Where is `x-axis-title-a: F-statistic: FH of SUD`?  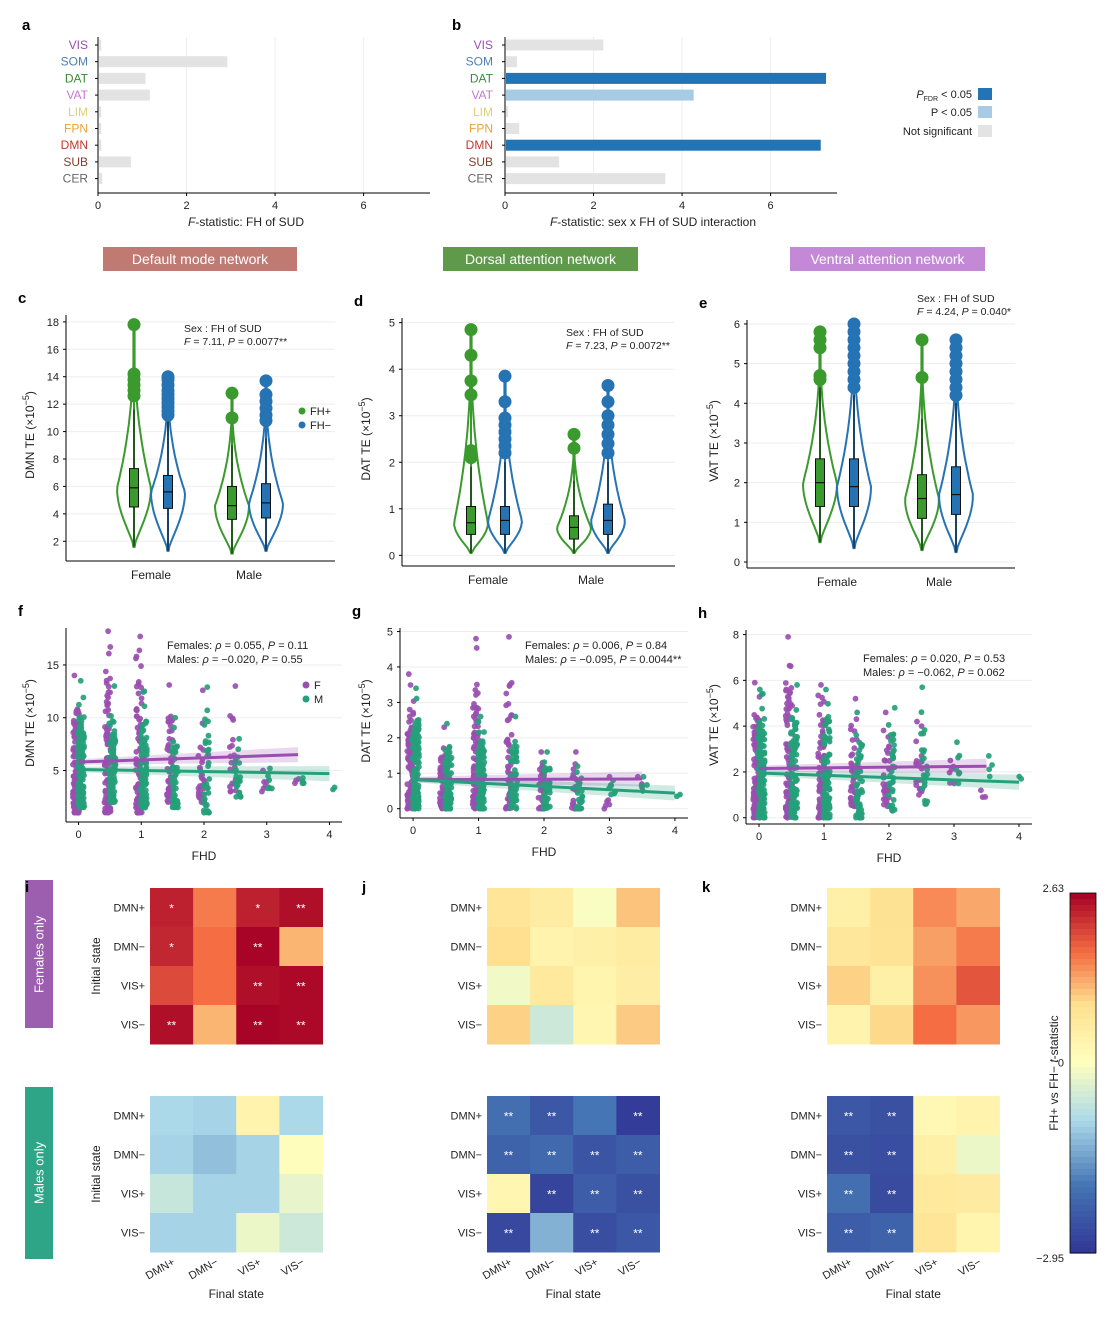
x-axis-title-a: F-statistic: FH of SUD is located at coordinates (246, 222).